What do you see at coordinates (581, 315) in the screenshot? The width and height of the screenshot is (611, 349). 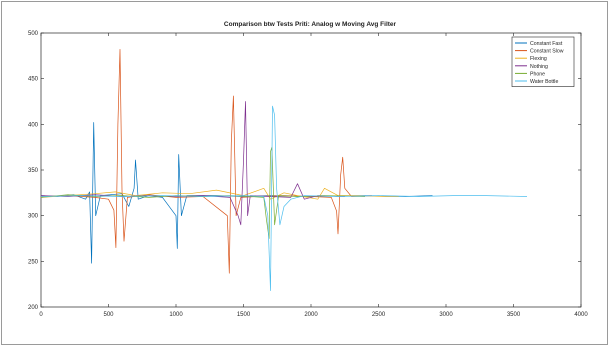 I see `x-tick-label: 4000` at bounding box center [581, 315].